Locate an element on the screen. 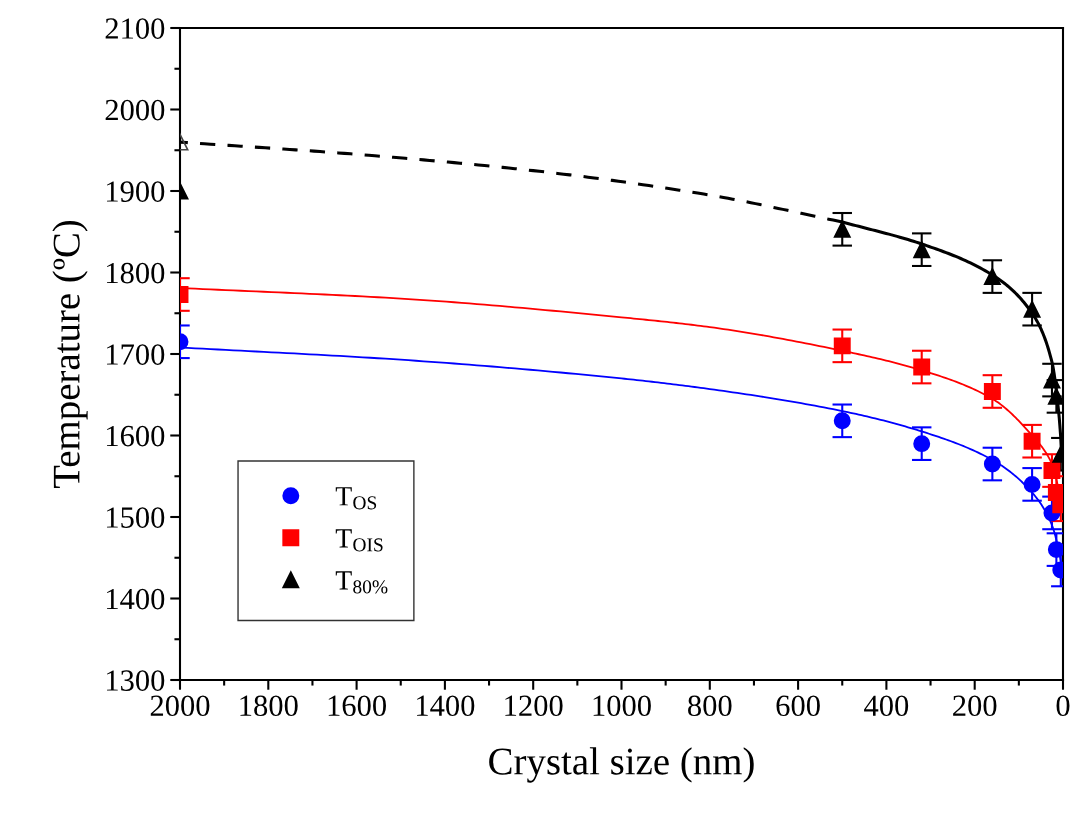 Image resolution: width=1072 pixels, height=815 pixels. legend-label: T$_{OS}$ is located at coordinates (356, 498).